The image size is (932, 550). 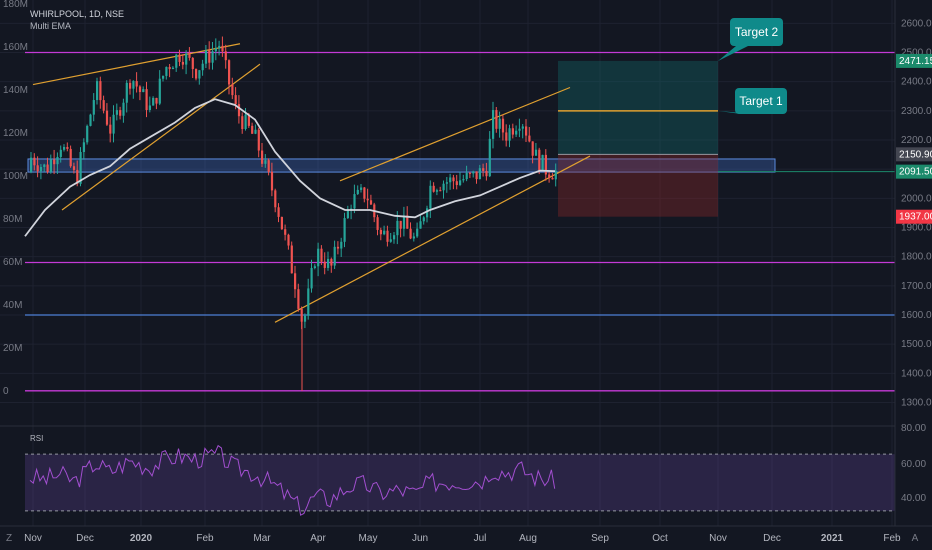 I want to click on price-tick-4: 2200.00, so click(x=916, y=140).